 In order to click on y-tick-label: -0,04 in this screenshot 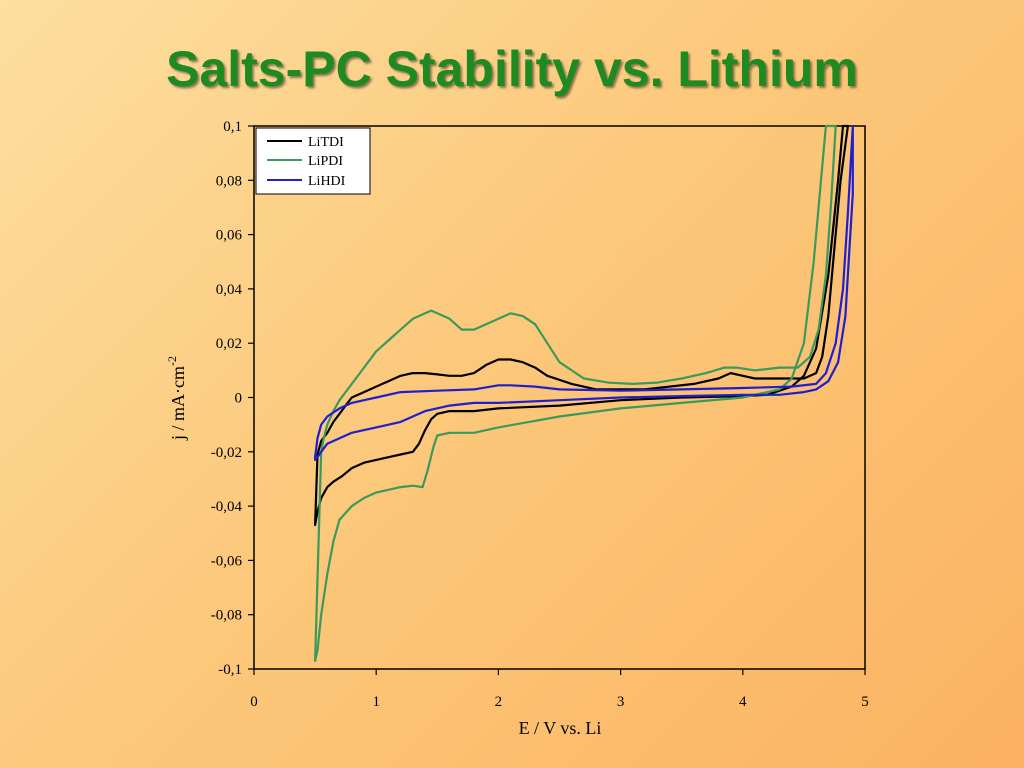, I will do `click(227, 507)`.